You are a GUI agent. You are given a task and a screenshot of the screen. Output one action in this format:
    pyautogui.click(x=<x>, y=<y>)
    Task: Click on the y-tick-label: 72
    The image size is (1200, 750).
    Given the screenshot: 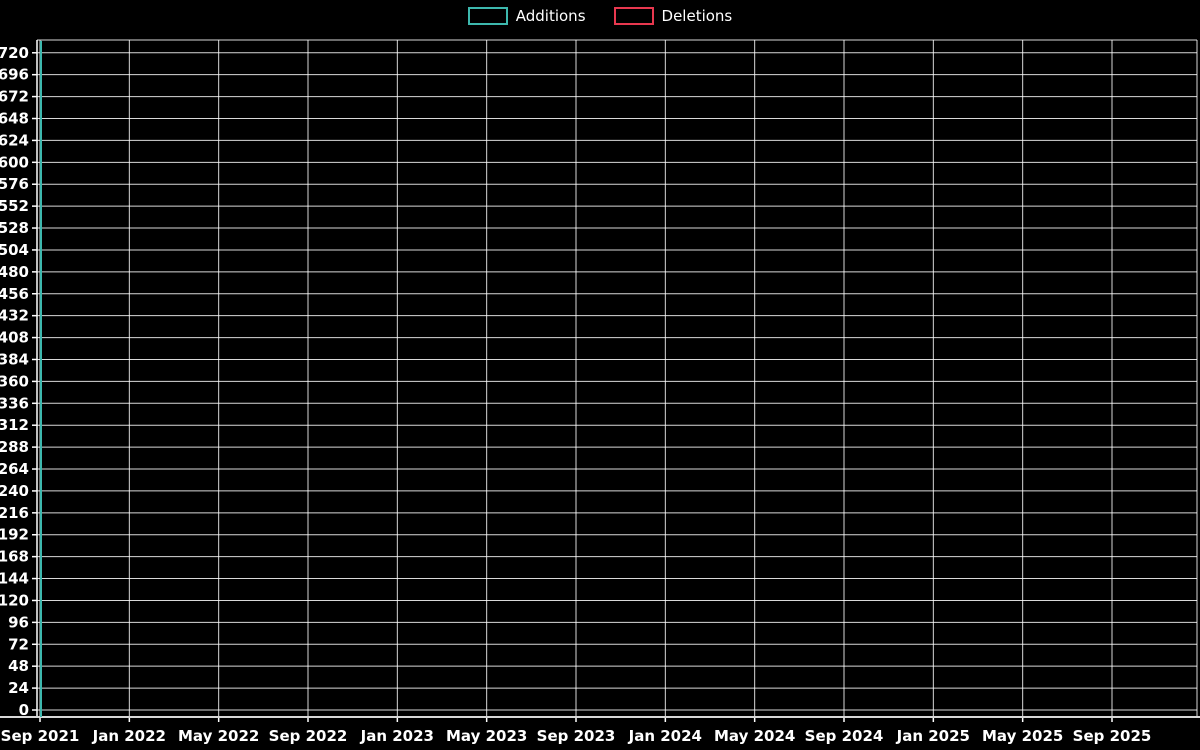 What is the action you would take?
    pyautogui.click(x=18, y=644)
    